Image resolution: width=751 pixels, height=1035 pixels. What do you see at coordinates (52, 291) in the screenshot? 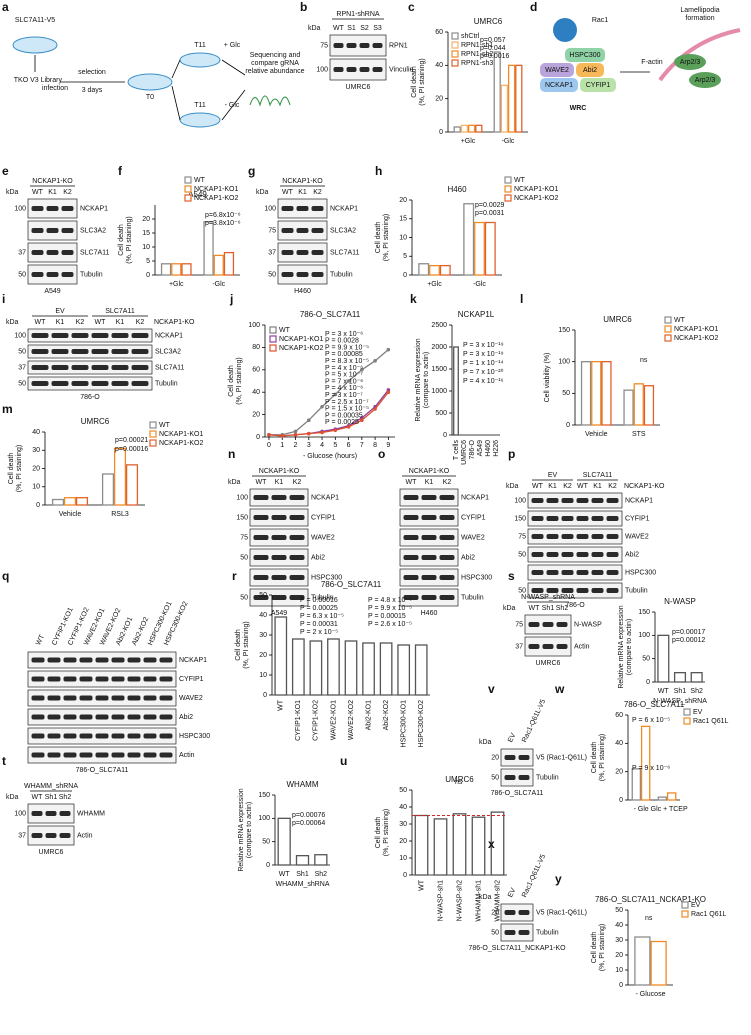
I see `blot-footer: A549` at bounding box center [52, 291].